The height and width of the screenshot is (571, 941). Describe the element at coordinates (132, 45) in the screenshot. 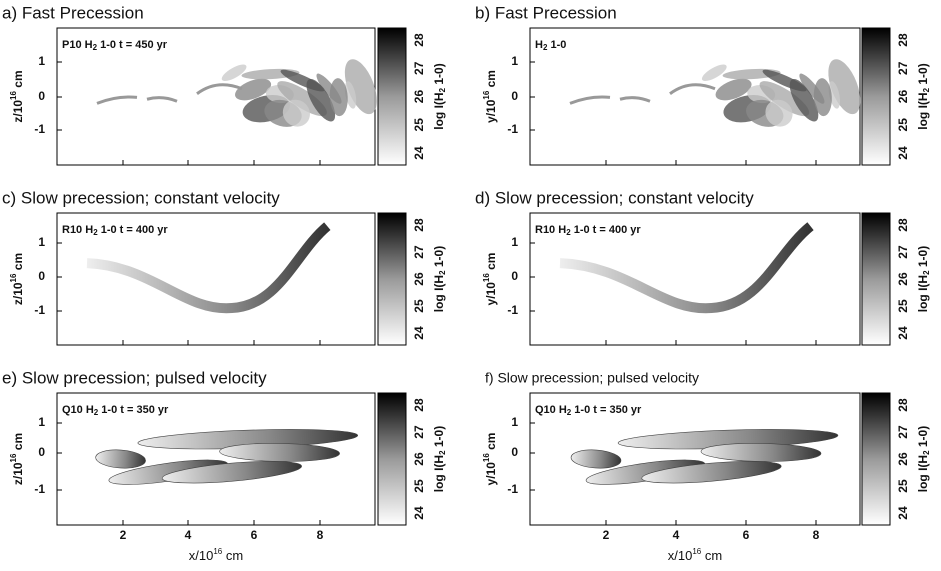

I see `run-label-part: 1-0 t = 450 yr` at that location.